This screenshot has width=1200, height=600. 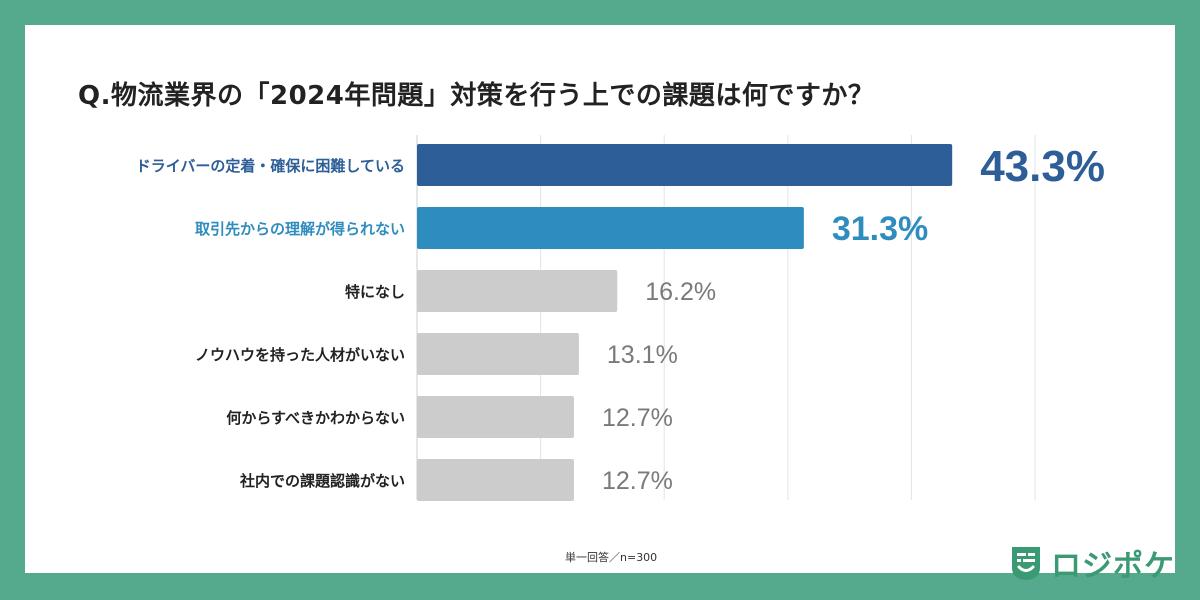 I want to click on value-label: 13.1%, so click(x=642, y=355).